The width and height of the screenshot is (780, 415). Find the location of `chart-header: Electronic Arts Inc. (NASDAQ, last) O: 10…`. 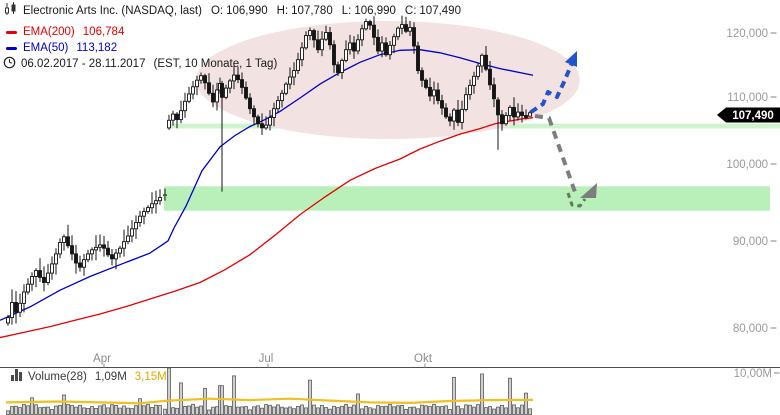

chart-header: Electronic Arts Inc. (NASDAQ, last) O: 10… is located at coordinates (232, 11).